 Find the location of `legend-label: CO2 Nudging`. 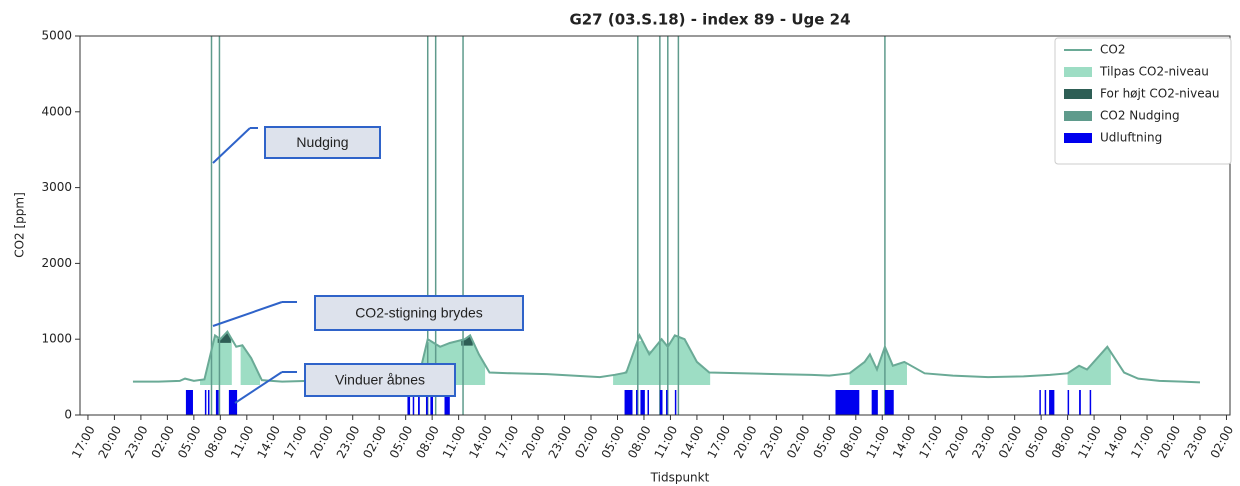

legend-label: CO2 Nudging is located at coordinates (1140, 116).